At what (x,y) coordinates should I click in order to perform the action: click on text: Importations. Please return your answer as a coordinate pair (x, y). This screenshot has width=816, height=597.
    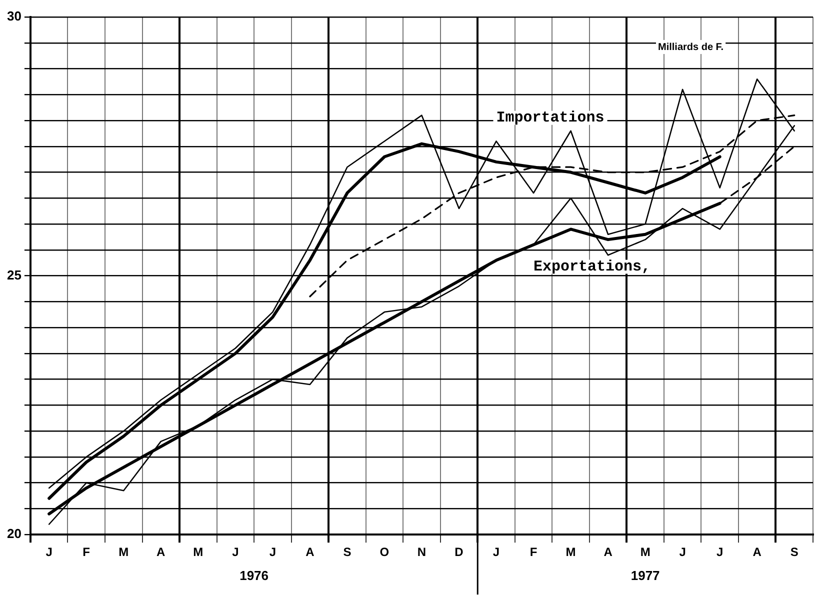
    Looking at the image, I should click on (550, 118).